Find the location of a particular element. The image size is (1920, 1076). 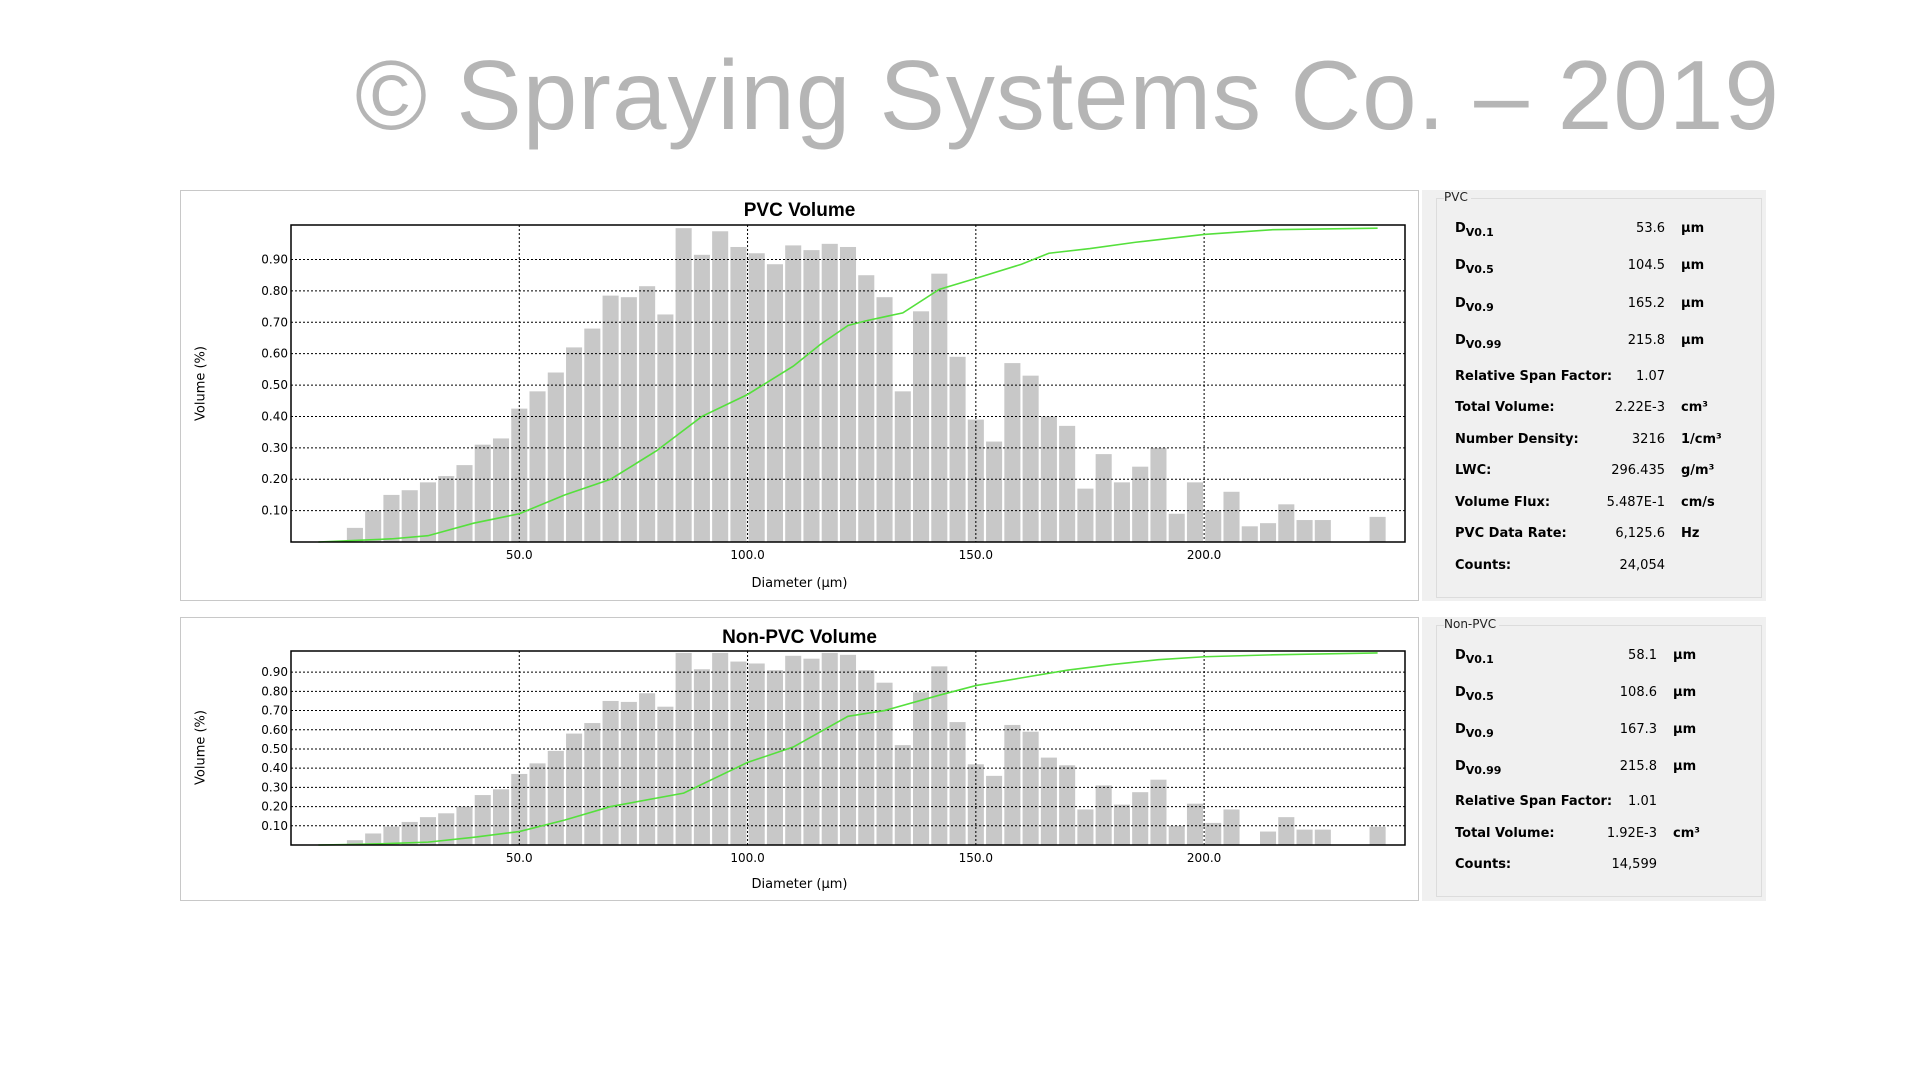

stat-row: Total Volume: 1.92E-3 cm³ is located at coordinates (1605, 837).